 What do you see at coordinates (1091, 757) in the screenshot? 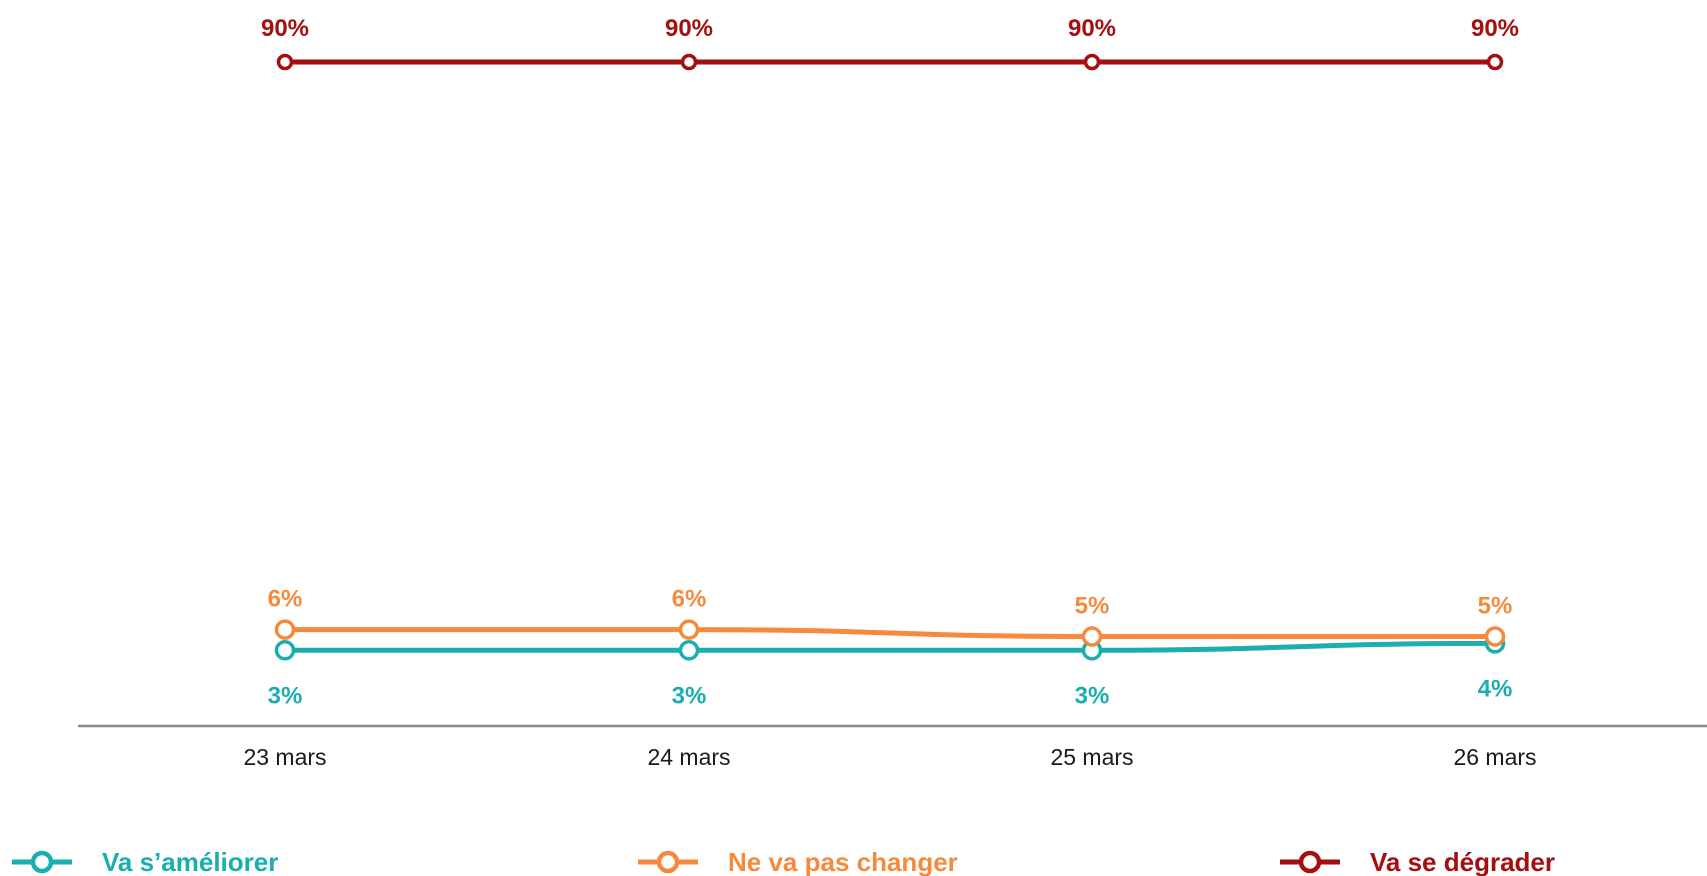
I see `x-tick-label: 25 mars` at bounding box center [1091, 757].